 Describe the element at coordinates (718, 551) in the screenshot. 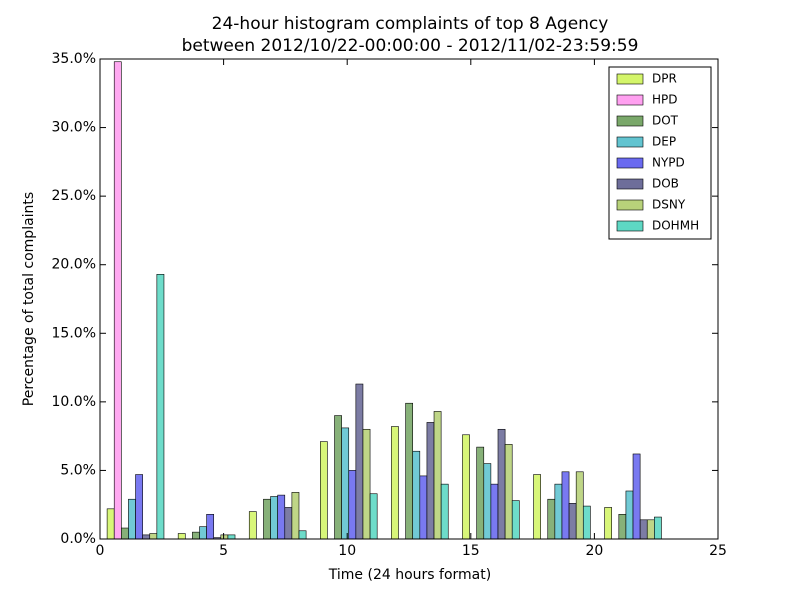

I see `x-tick-label: 25` at that location.